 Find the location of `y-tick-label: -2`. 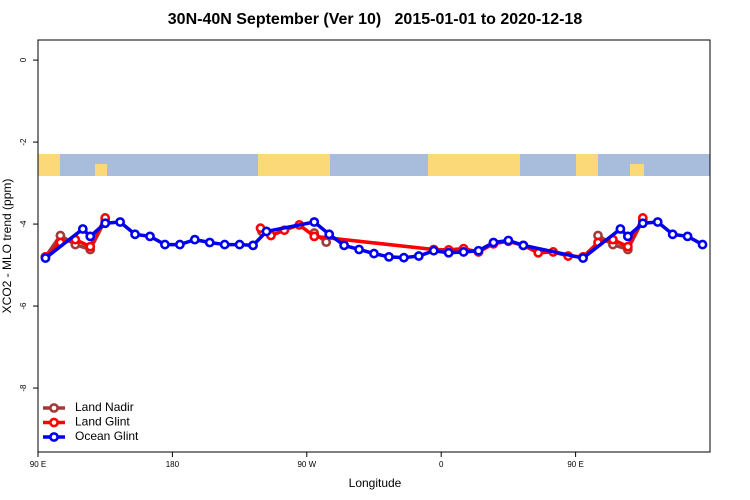

y-tick-label: -2 is located at coordinates (23, 142).